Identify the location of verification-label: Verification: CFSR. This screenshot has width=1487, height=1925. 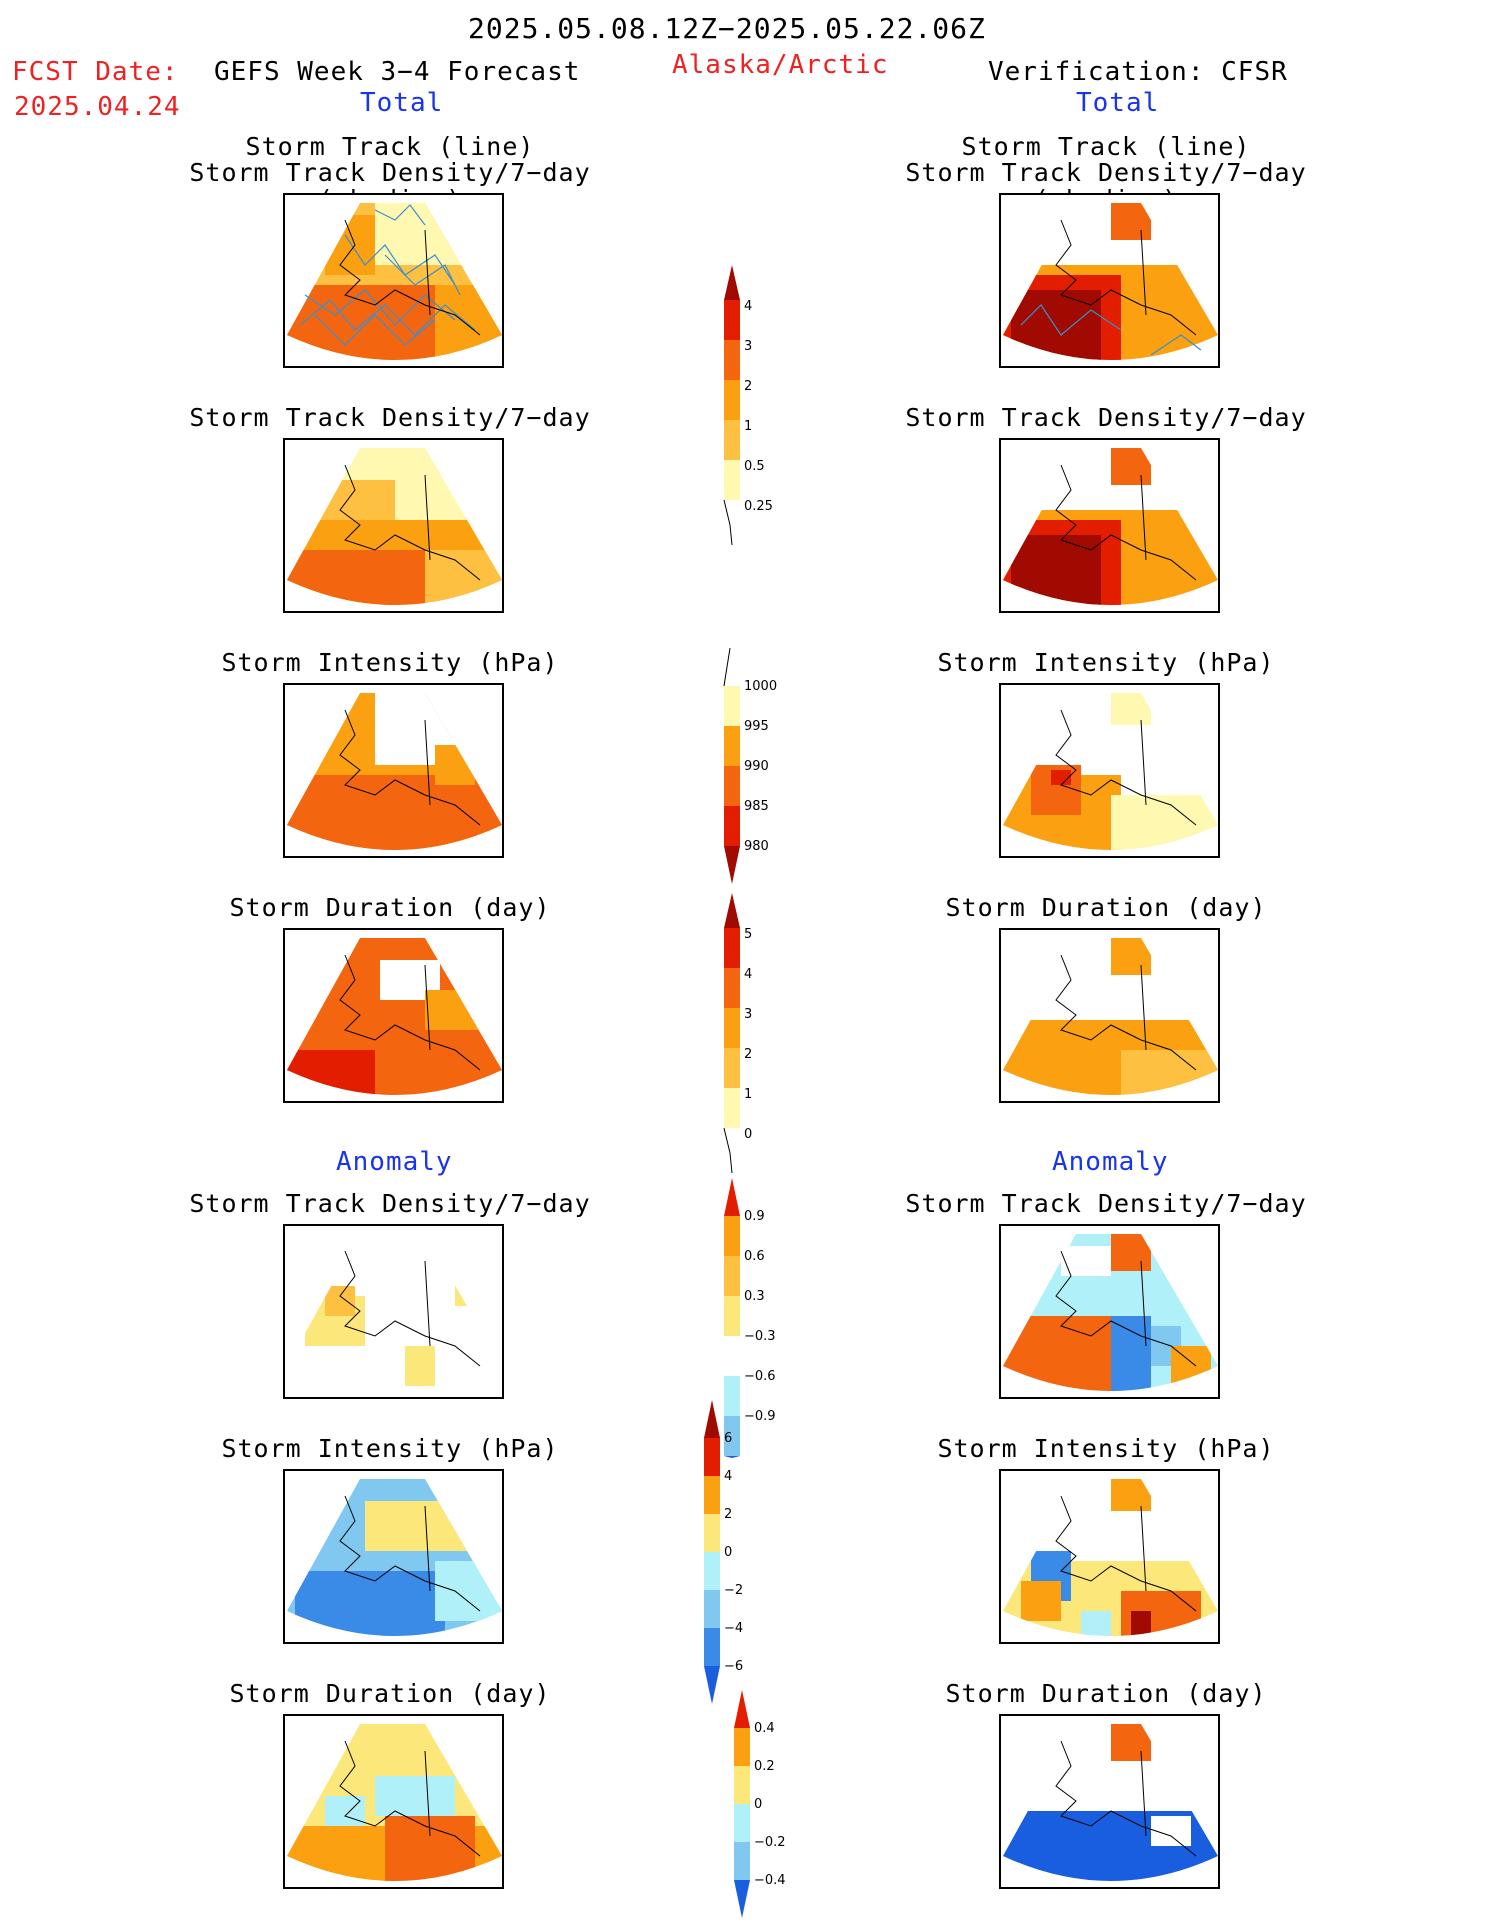
(1138, 72).